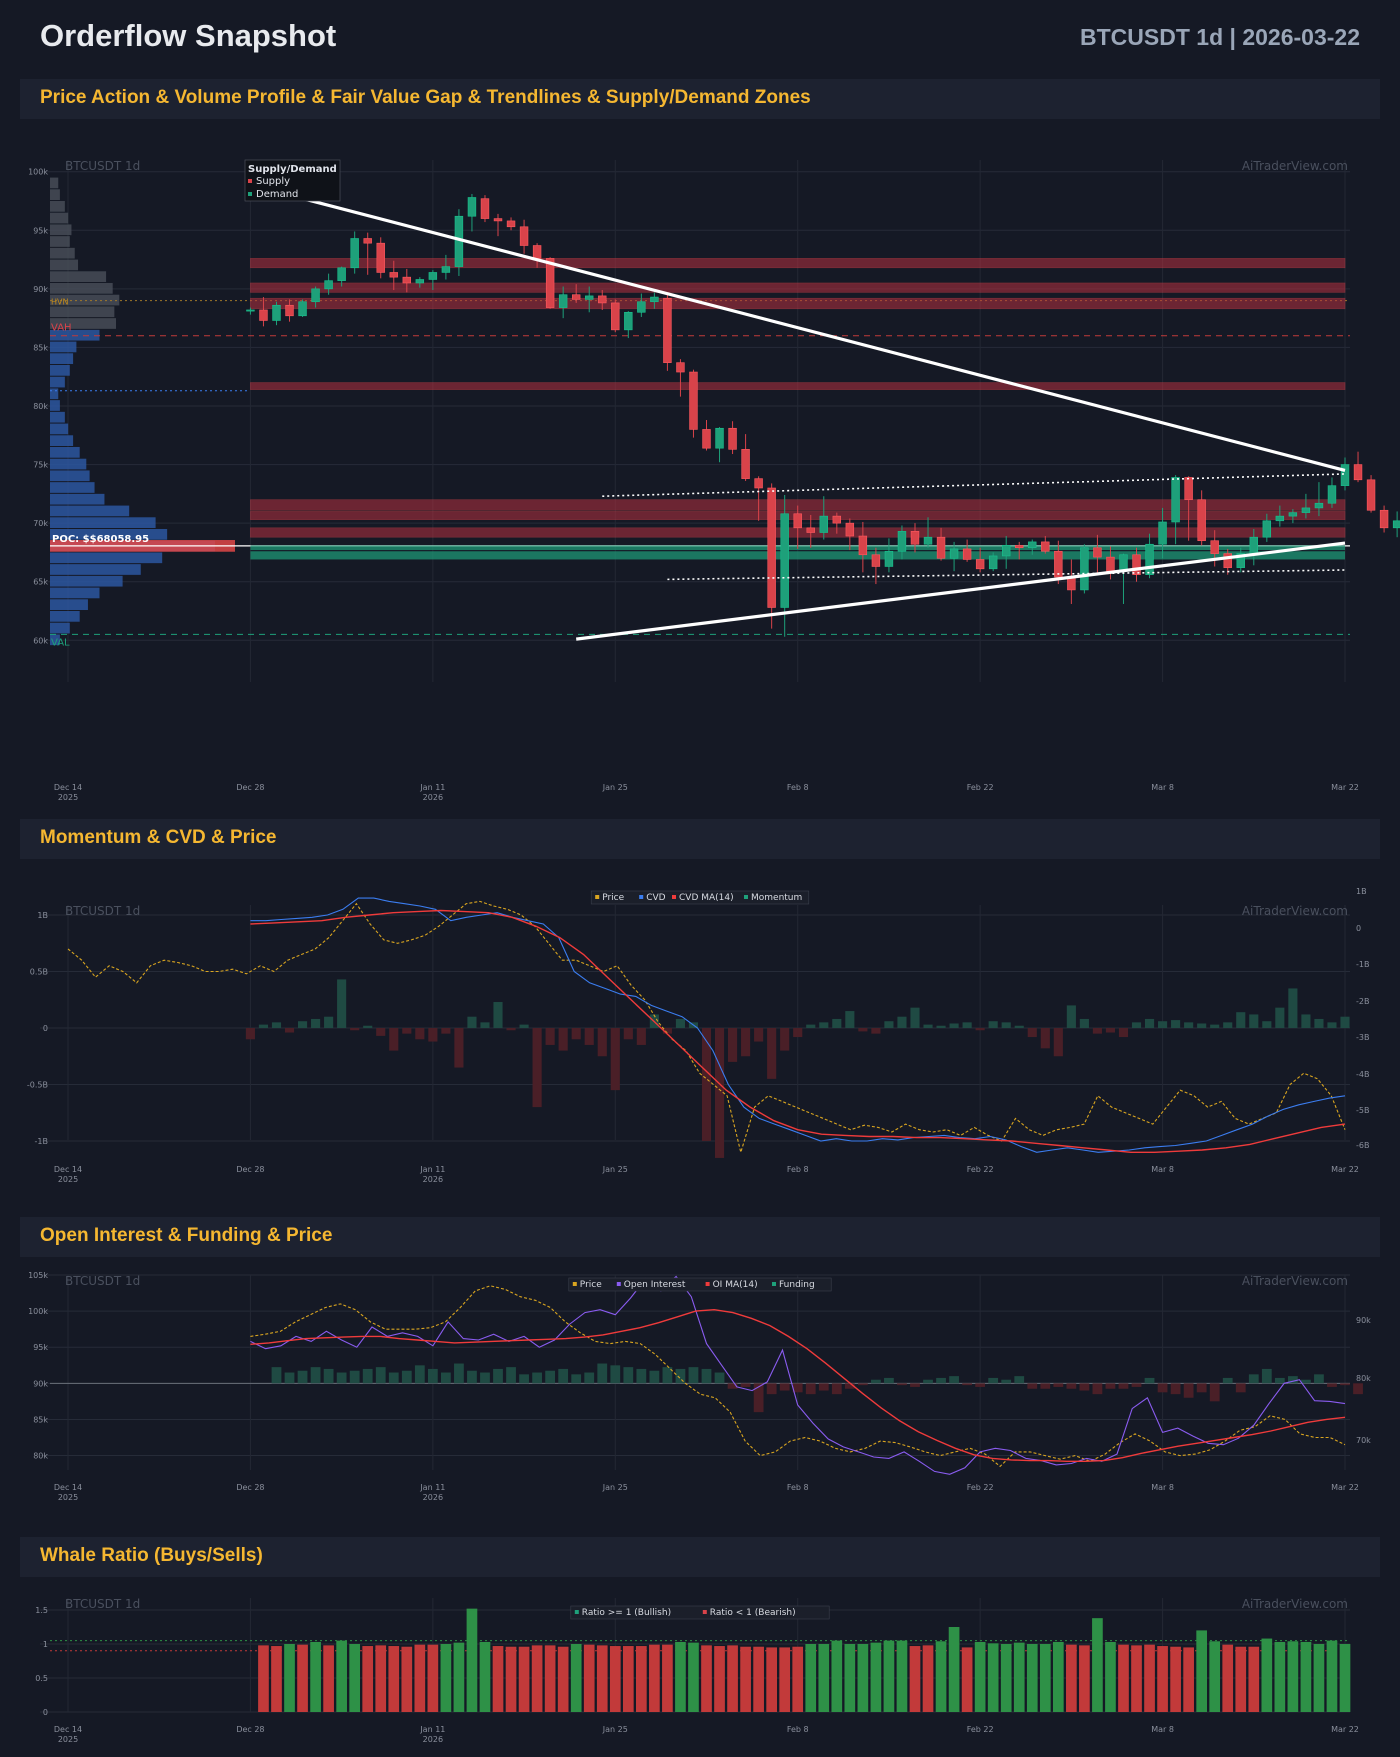  Describe the element at coordinates (250, 1487) in the screenshot. I see `x-tick-label: Dec 28` at that location.